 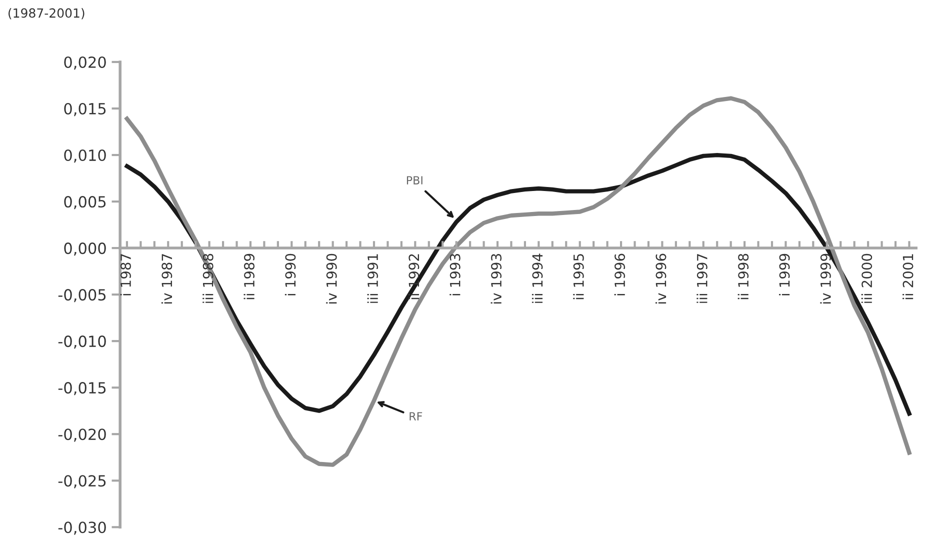 I want to click on annotation: PBI, so click(x=414, y=180).